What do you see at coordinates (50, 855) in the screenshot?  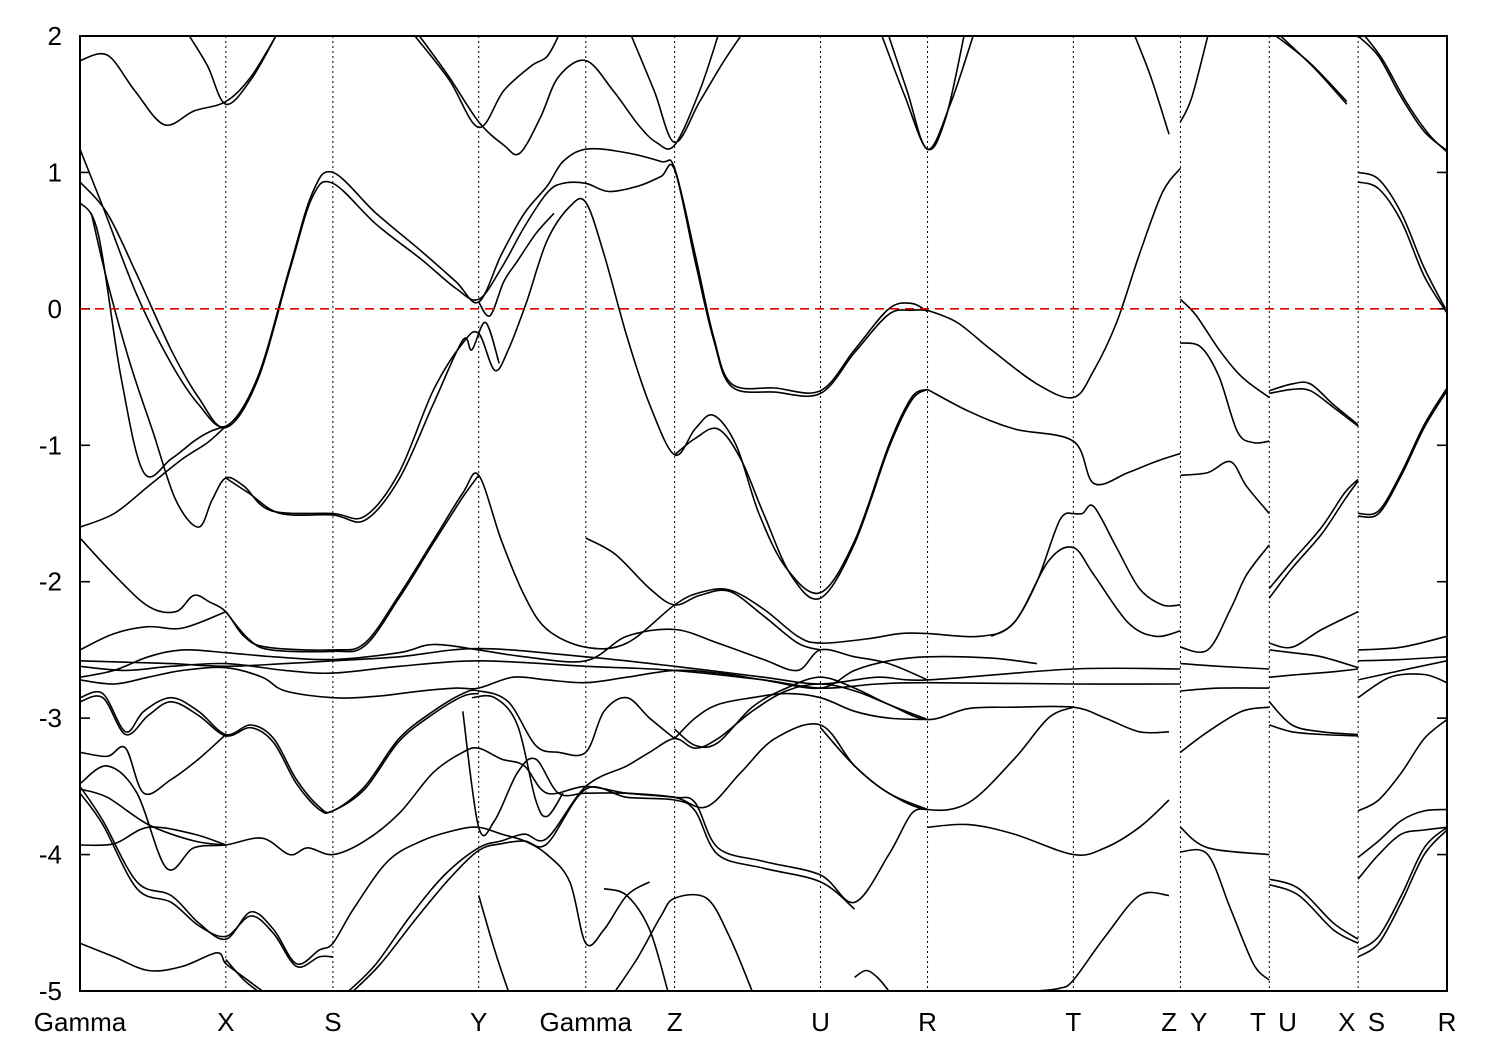 I see `y-tick-label: -4` at bounding box center [50, 855].